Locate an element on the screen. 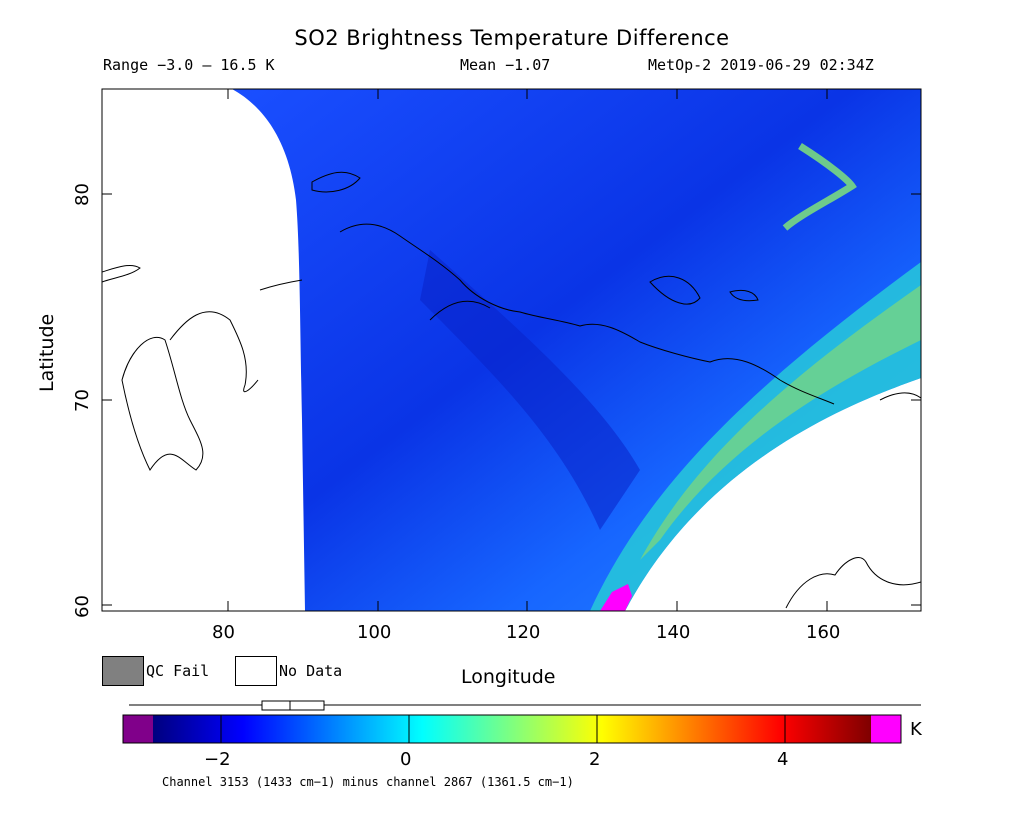 The width and height of the screenshot is (1024, 813). colorbar-gradient is located at coordinates (512, 729).